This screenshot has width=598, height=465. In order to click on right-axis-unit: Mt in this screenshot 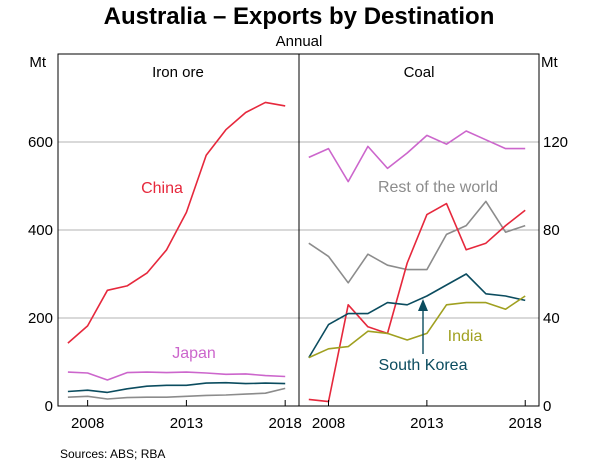, I will do `click(549, 62)`.